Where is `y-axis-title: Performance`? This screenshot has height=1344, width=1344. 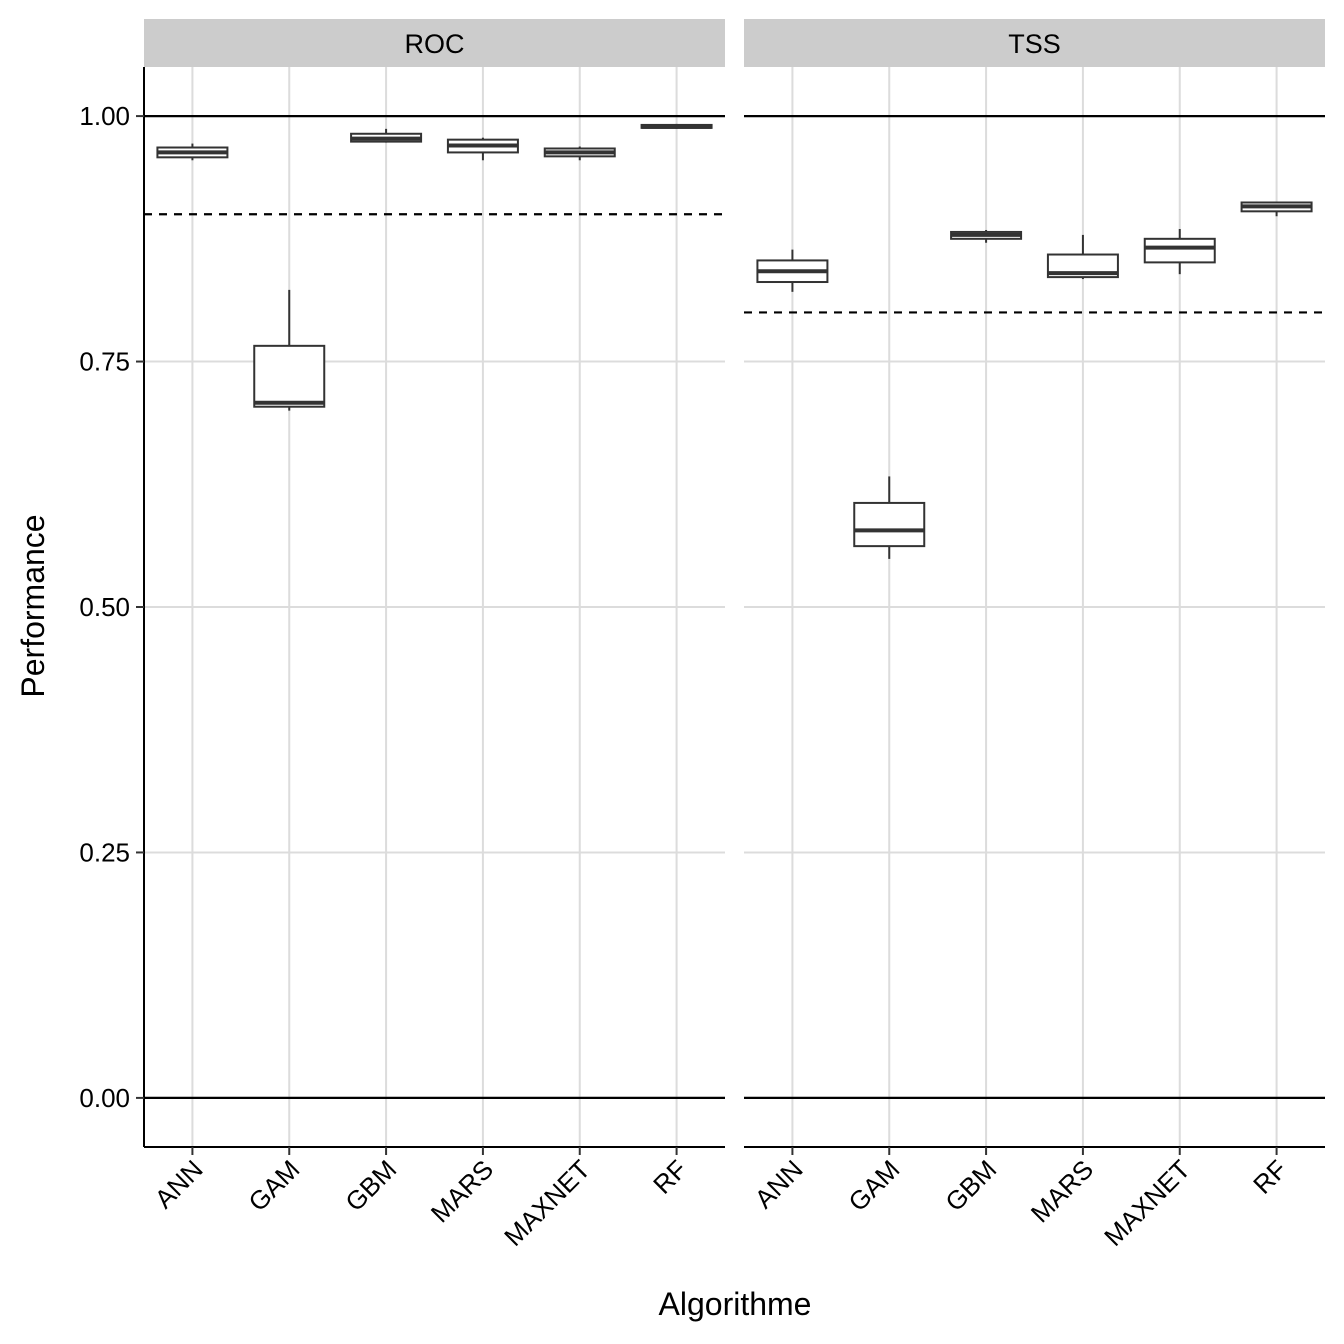 y-axis-title: Performance is located at coordinates (33, 605).